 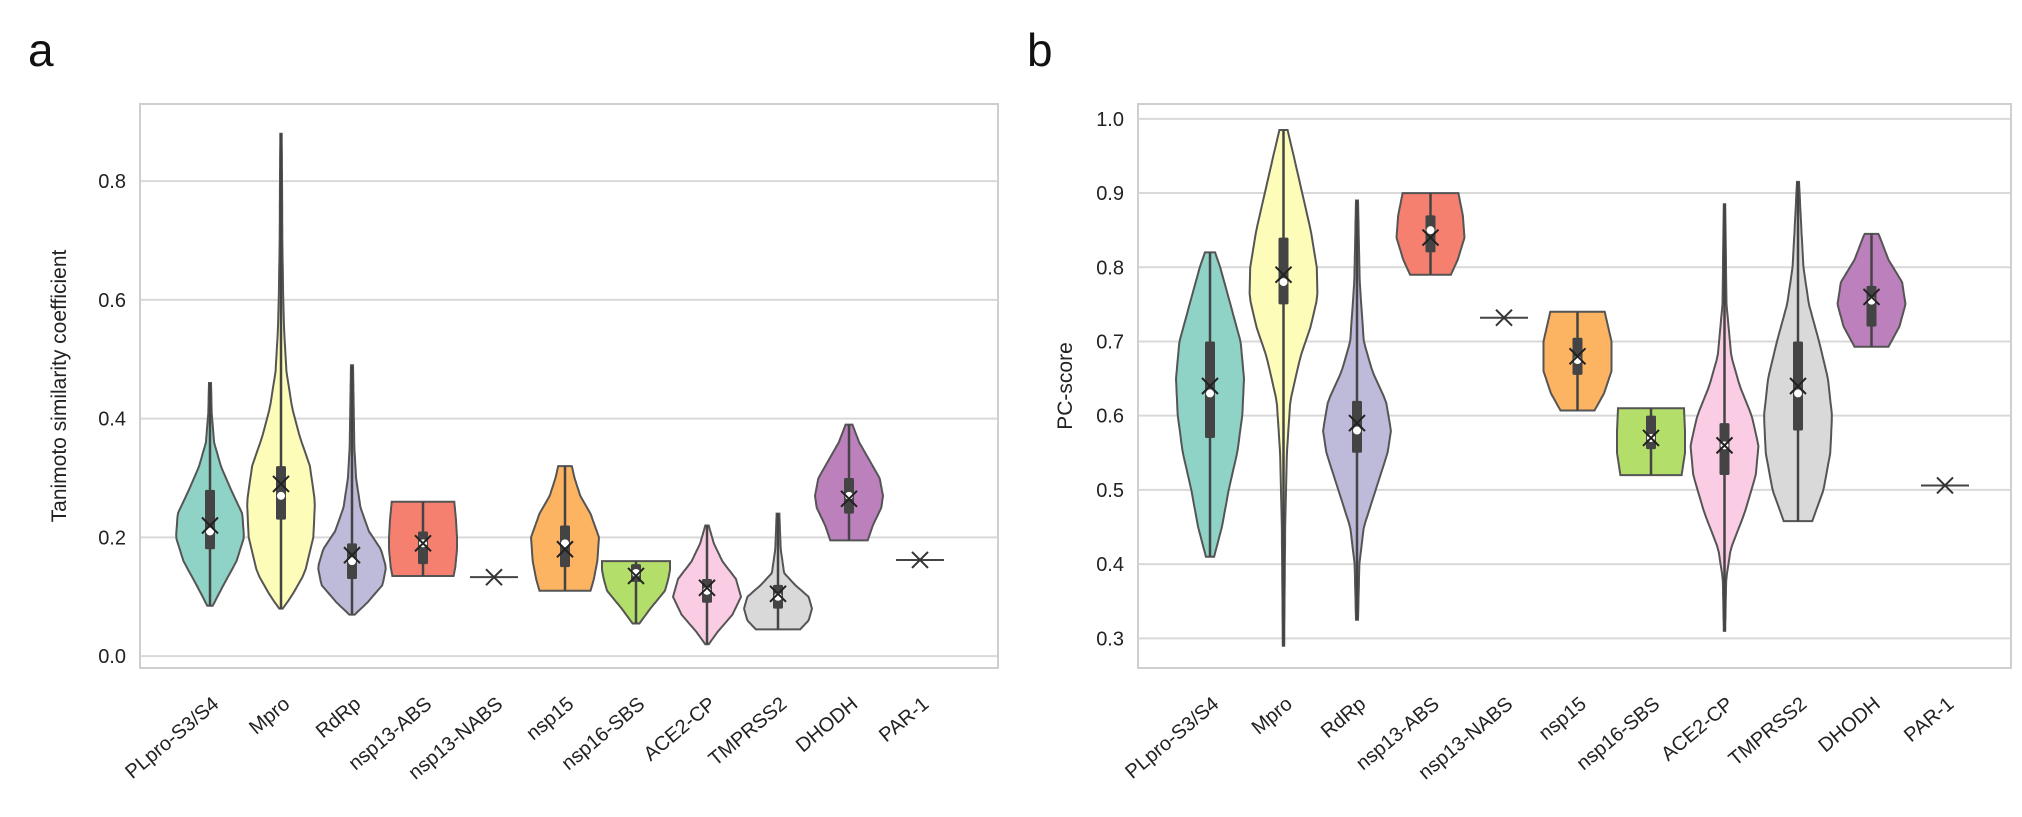 I want to click on y-tick-label: 0.0, so click(x=112, y=657).